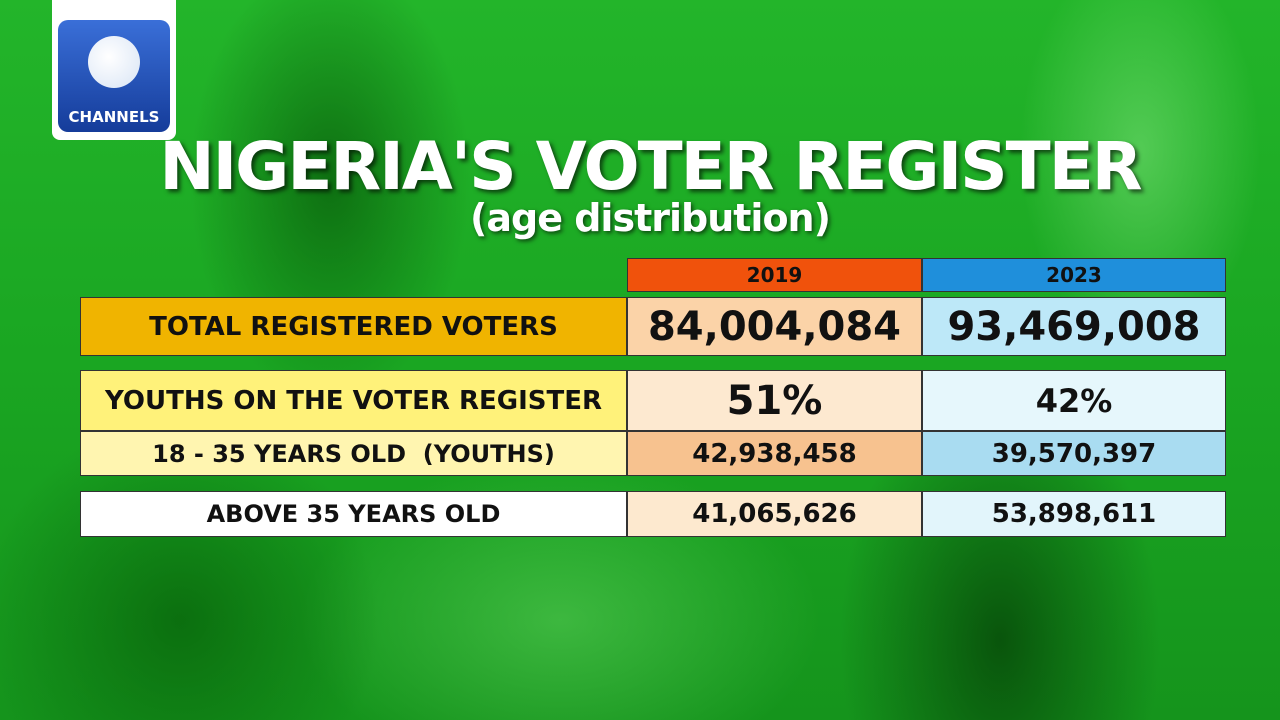 The width and height of the screenshot is (1280, 720). I want to click on cell-value: 42,938,458, so click(774, 453).